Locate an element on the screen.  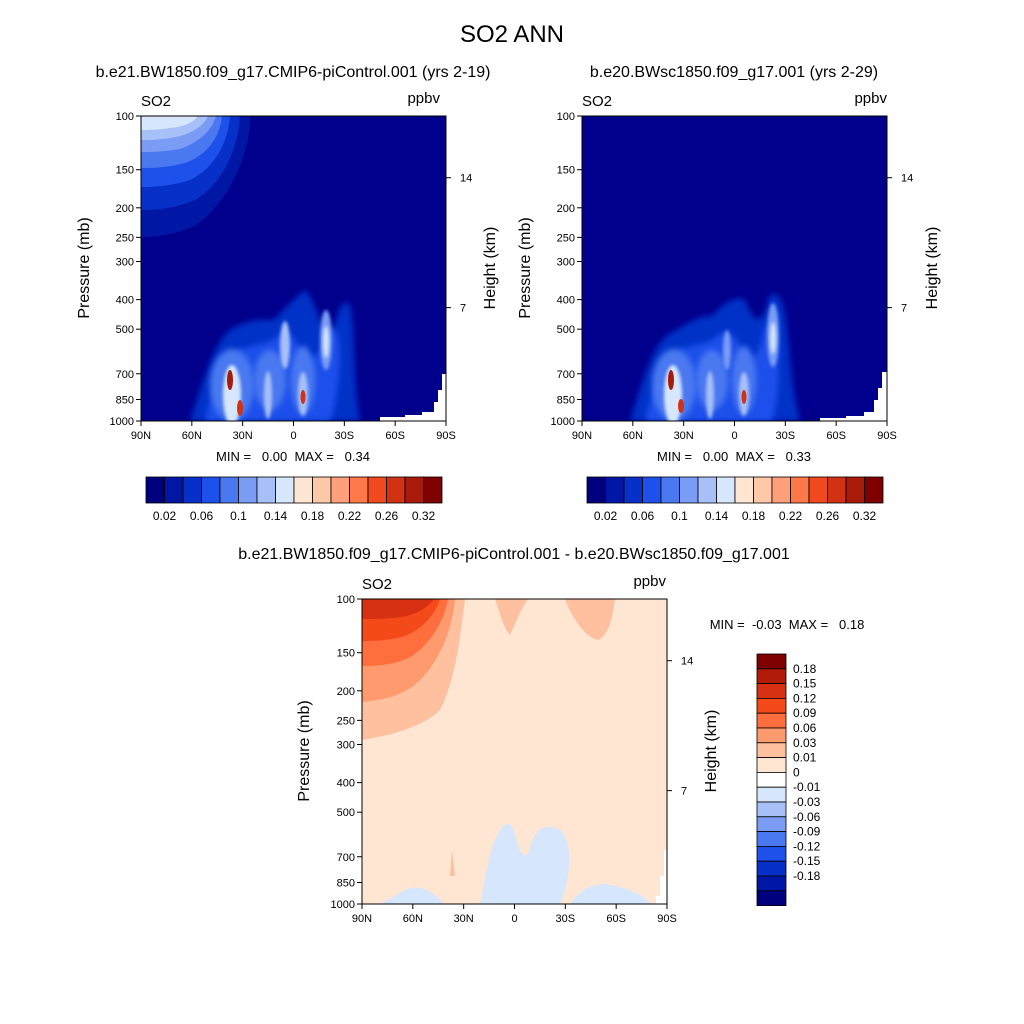
panel-2-column-19N is located at coordinates (727, 350).